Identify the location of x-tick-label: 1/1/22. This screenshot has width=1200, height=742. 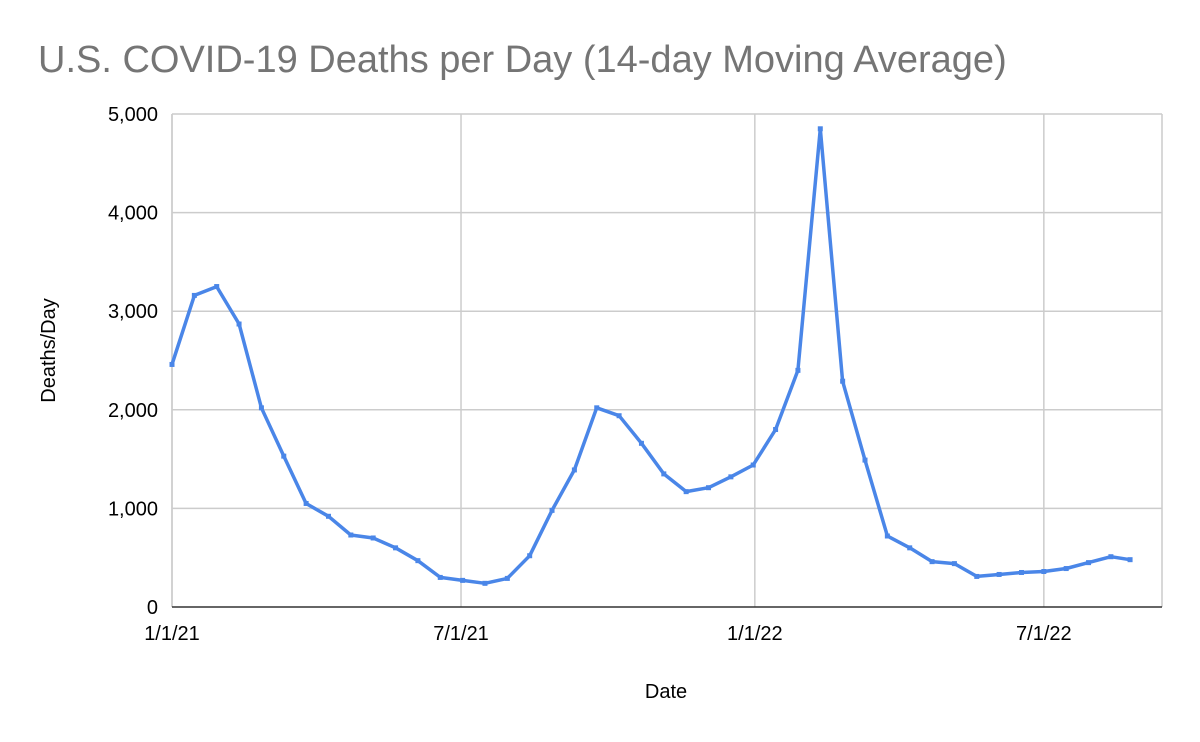
(755, 634).